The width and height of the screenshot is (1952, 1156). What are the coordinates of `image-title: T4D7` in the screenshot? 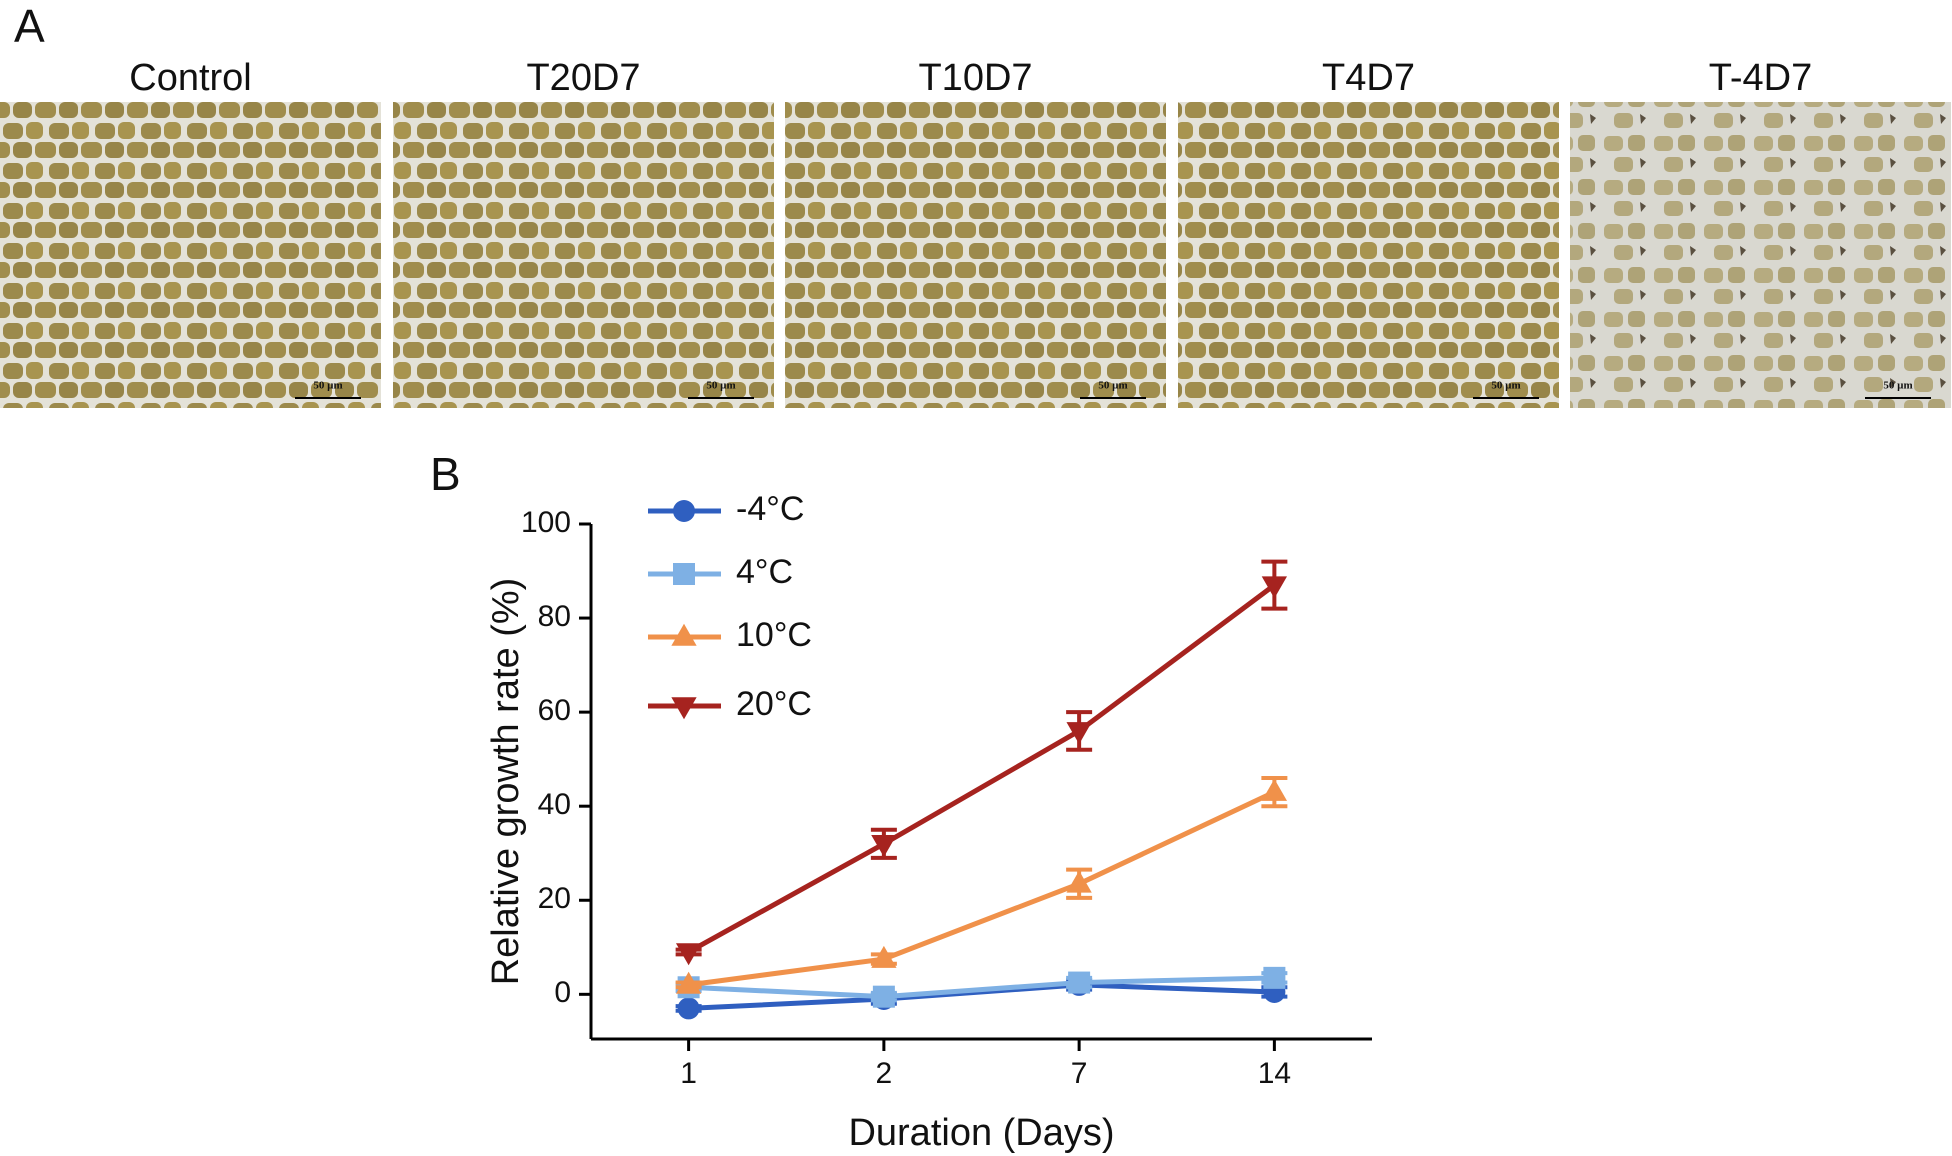 It's located at (1368, 78).